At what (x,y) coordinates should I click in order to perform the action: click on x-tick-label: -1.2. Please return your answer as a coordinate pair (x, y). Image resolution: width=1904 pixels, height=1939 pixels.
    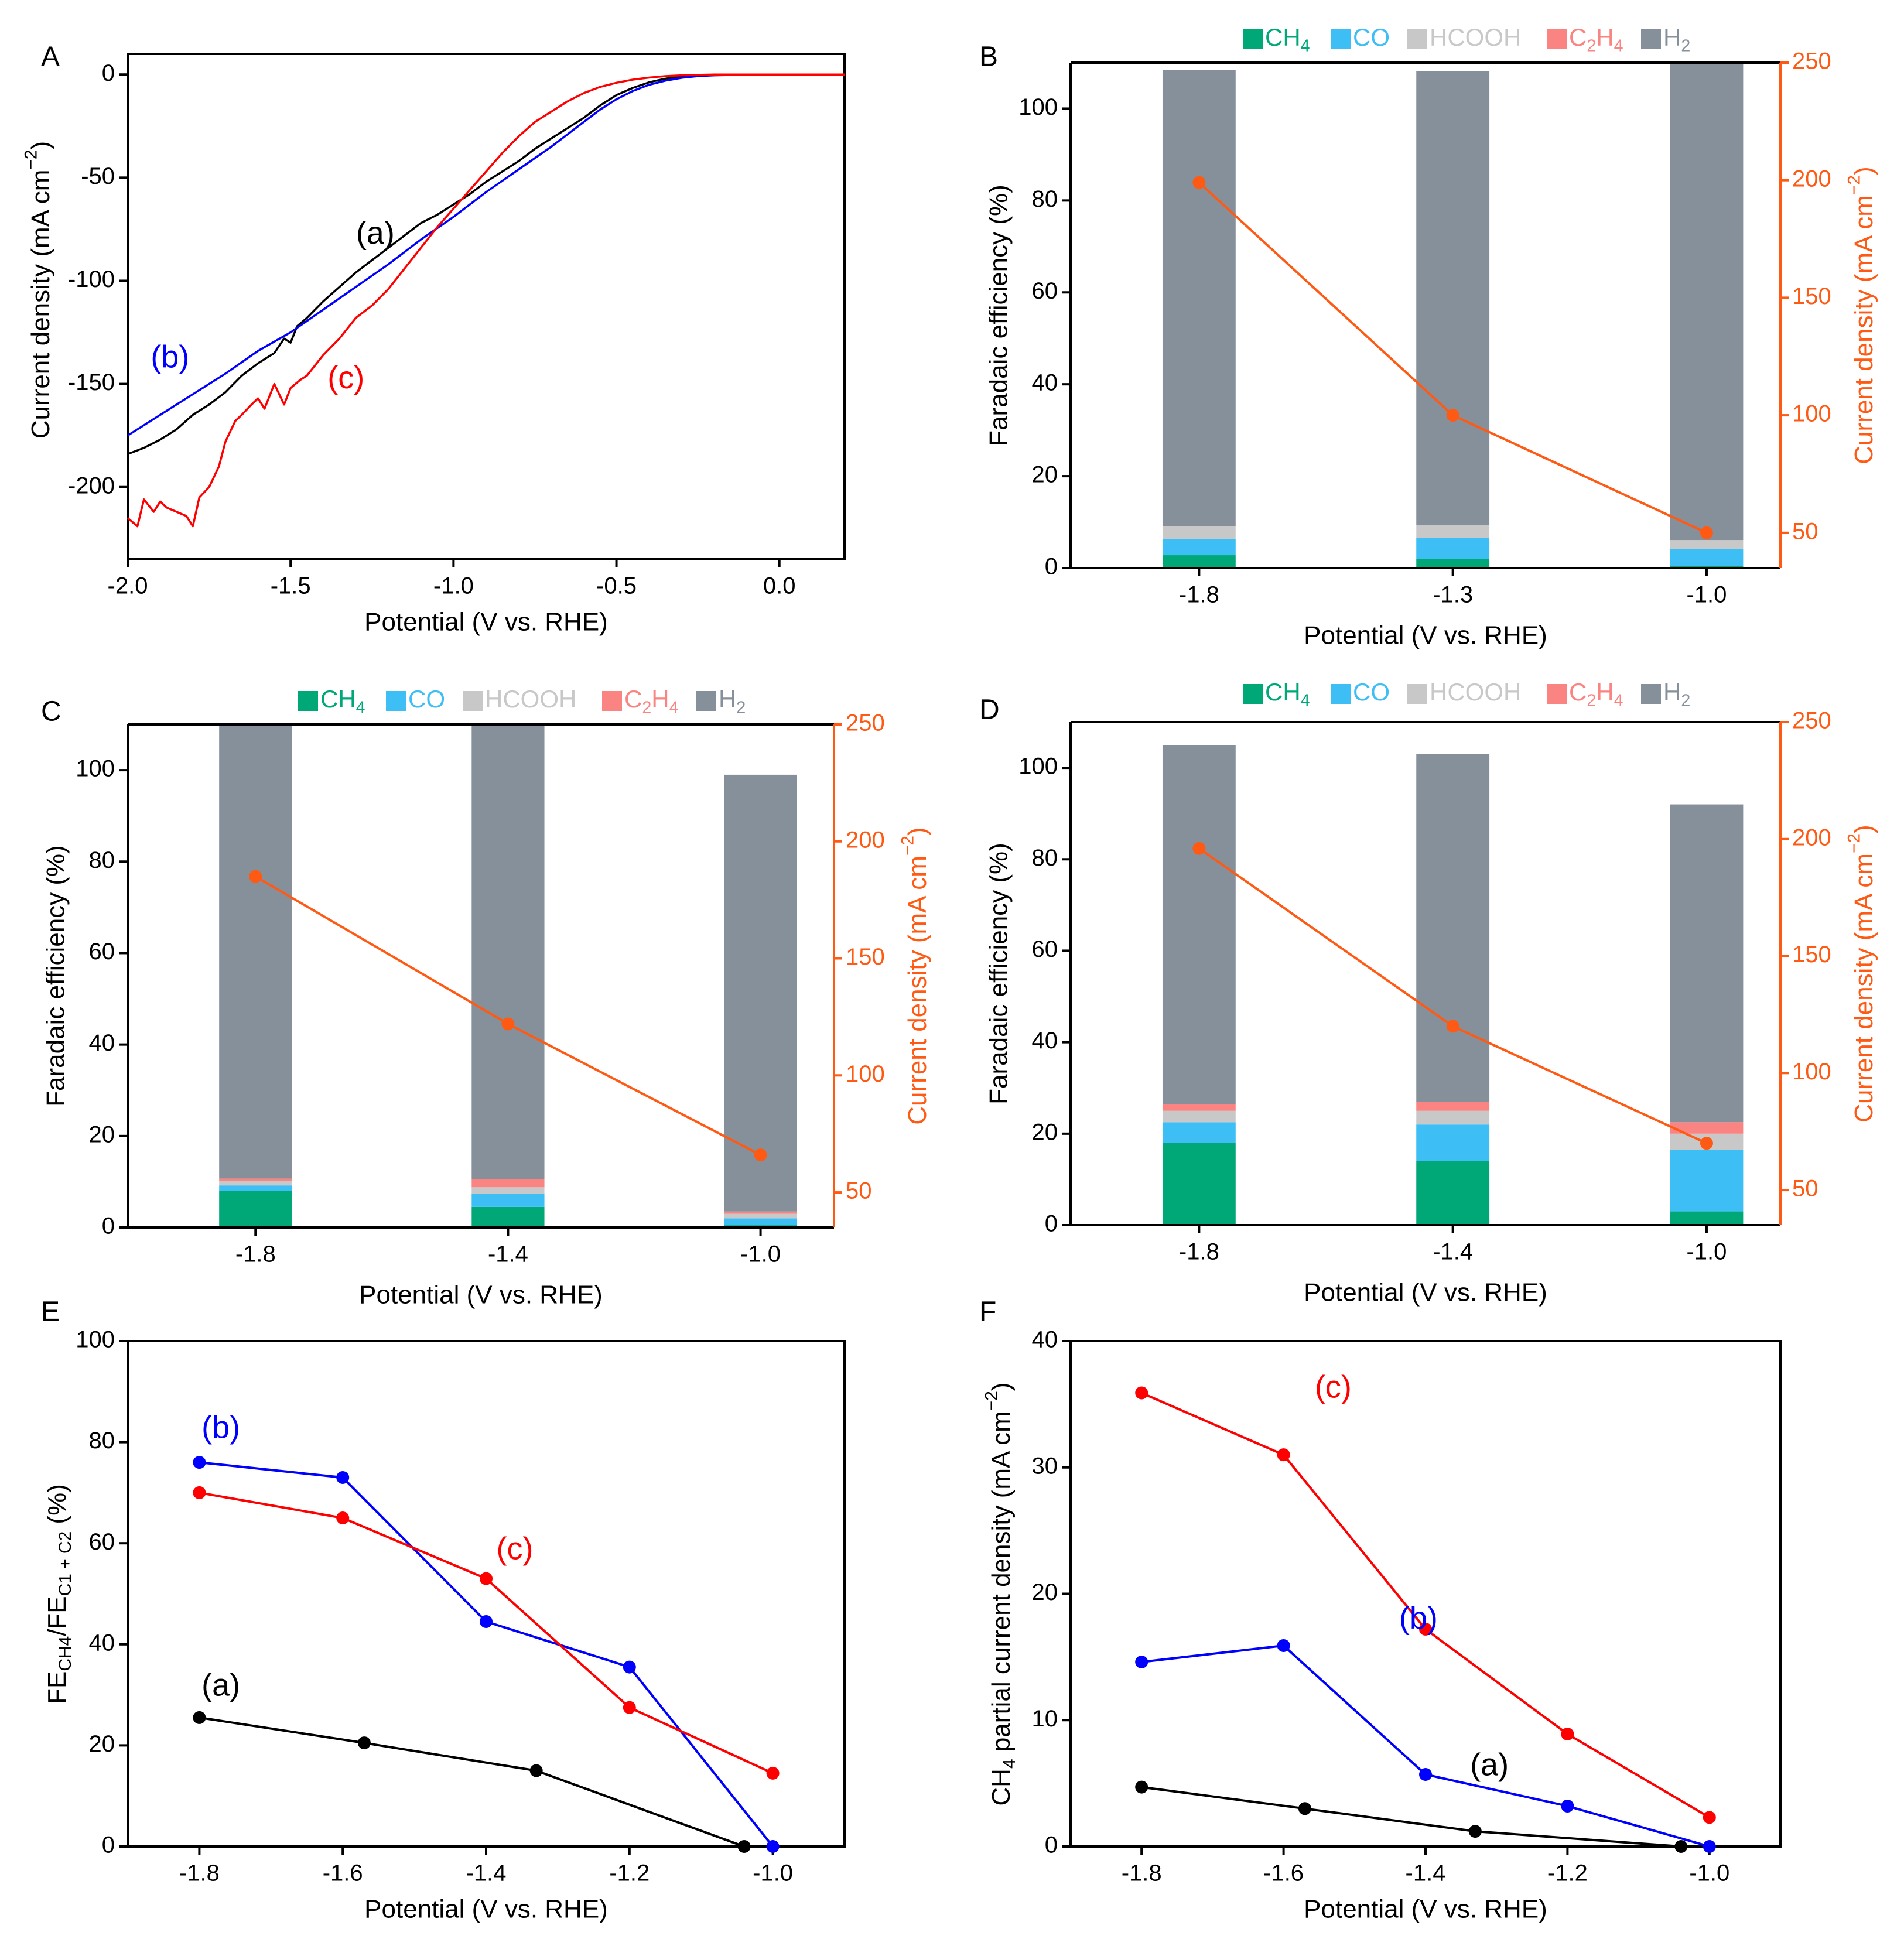
    Looking at the image, I should click on (629, 1873).